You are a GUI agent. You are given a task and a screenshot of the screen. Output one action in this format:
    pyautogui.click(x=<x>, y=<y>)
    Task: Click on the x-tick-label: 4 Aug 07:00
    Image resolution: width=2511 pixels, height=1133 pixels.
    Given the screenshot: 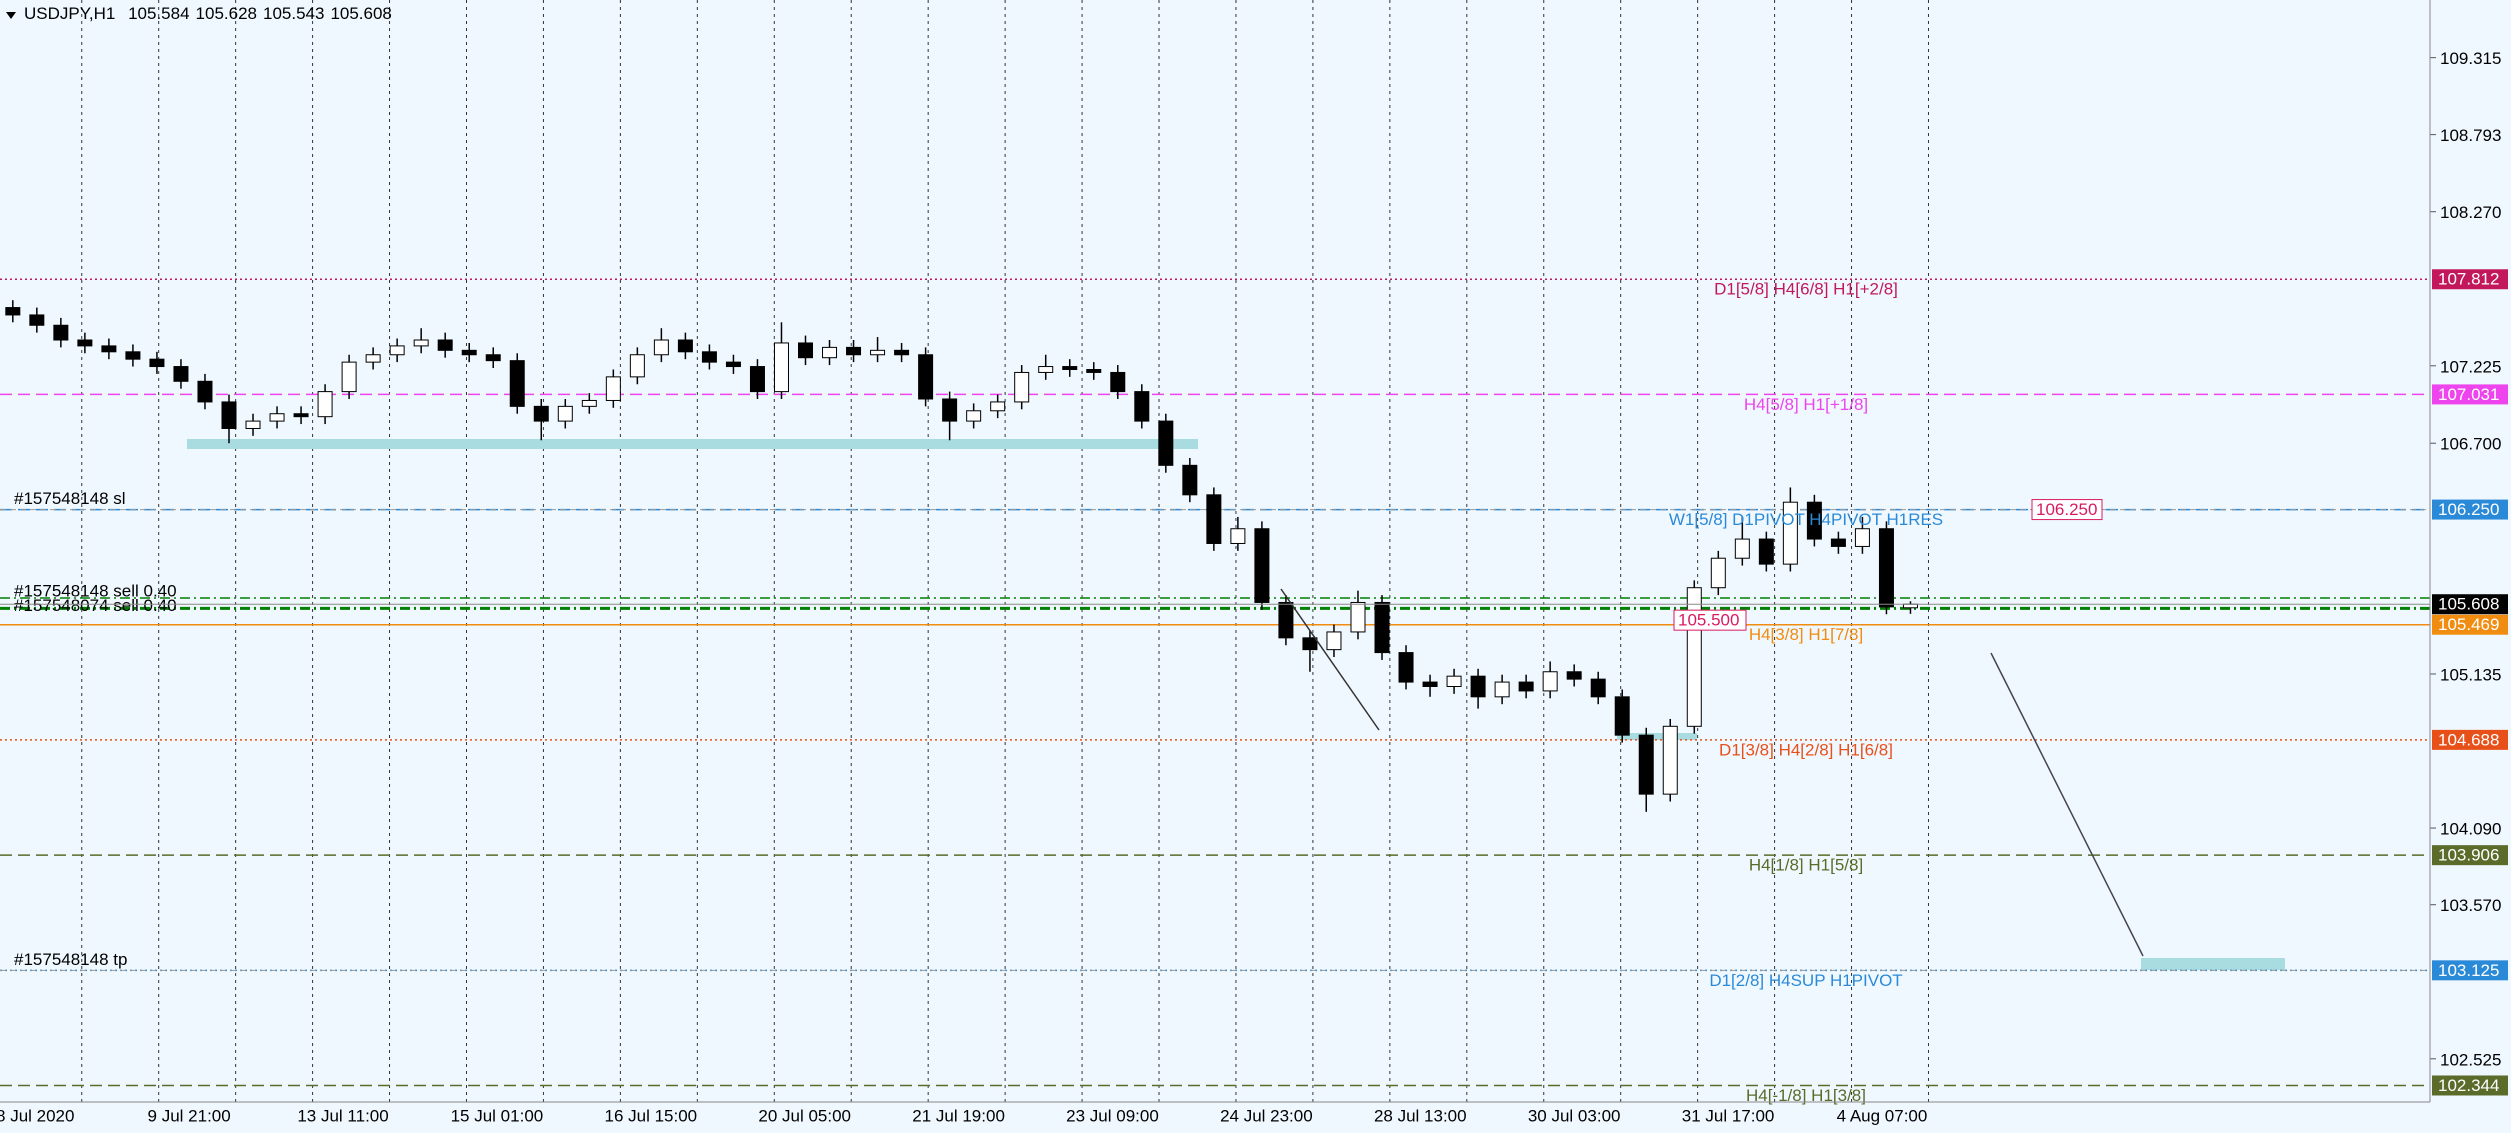 What is the action you would take?
    pyautogui.click(x=1882, y=1115)
    